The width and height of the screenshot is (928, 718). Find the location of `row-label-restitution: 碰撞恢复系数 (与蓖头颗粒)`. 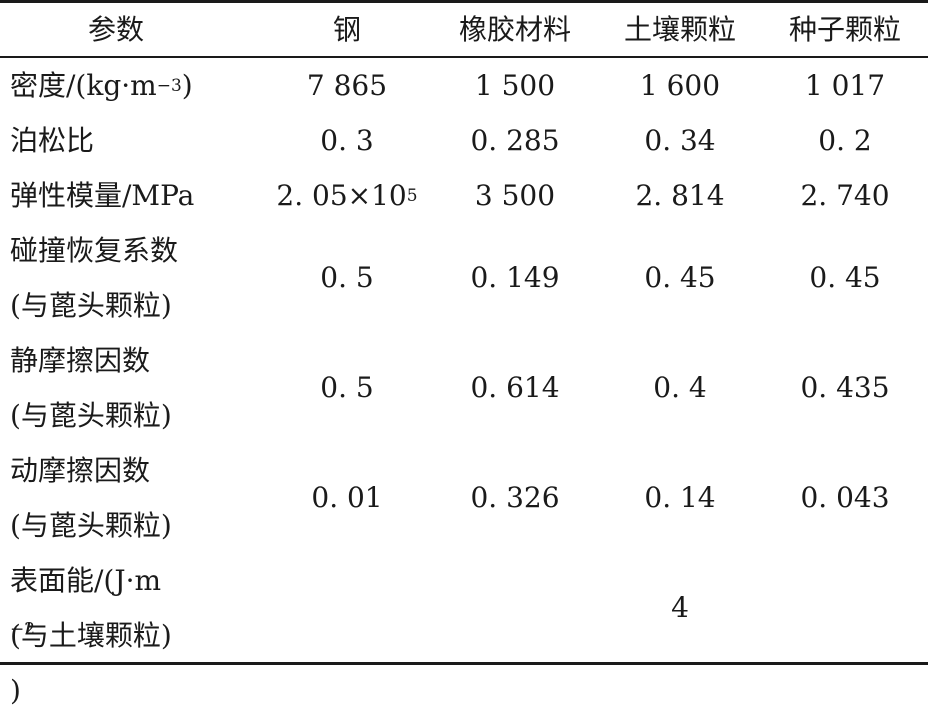

row-label-restitution: 碰撞恢复系数 (与蓖头颗粒) is located at coordinates (94, 278).